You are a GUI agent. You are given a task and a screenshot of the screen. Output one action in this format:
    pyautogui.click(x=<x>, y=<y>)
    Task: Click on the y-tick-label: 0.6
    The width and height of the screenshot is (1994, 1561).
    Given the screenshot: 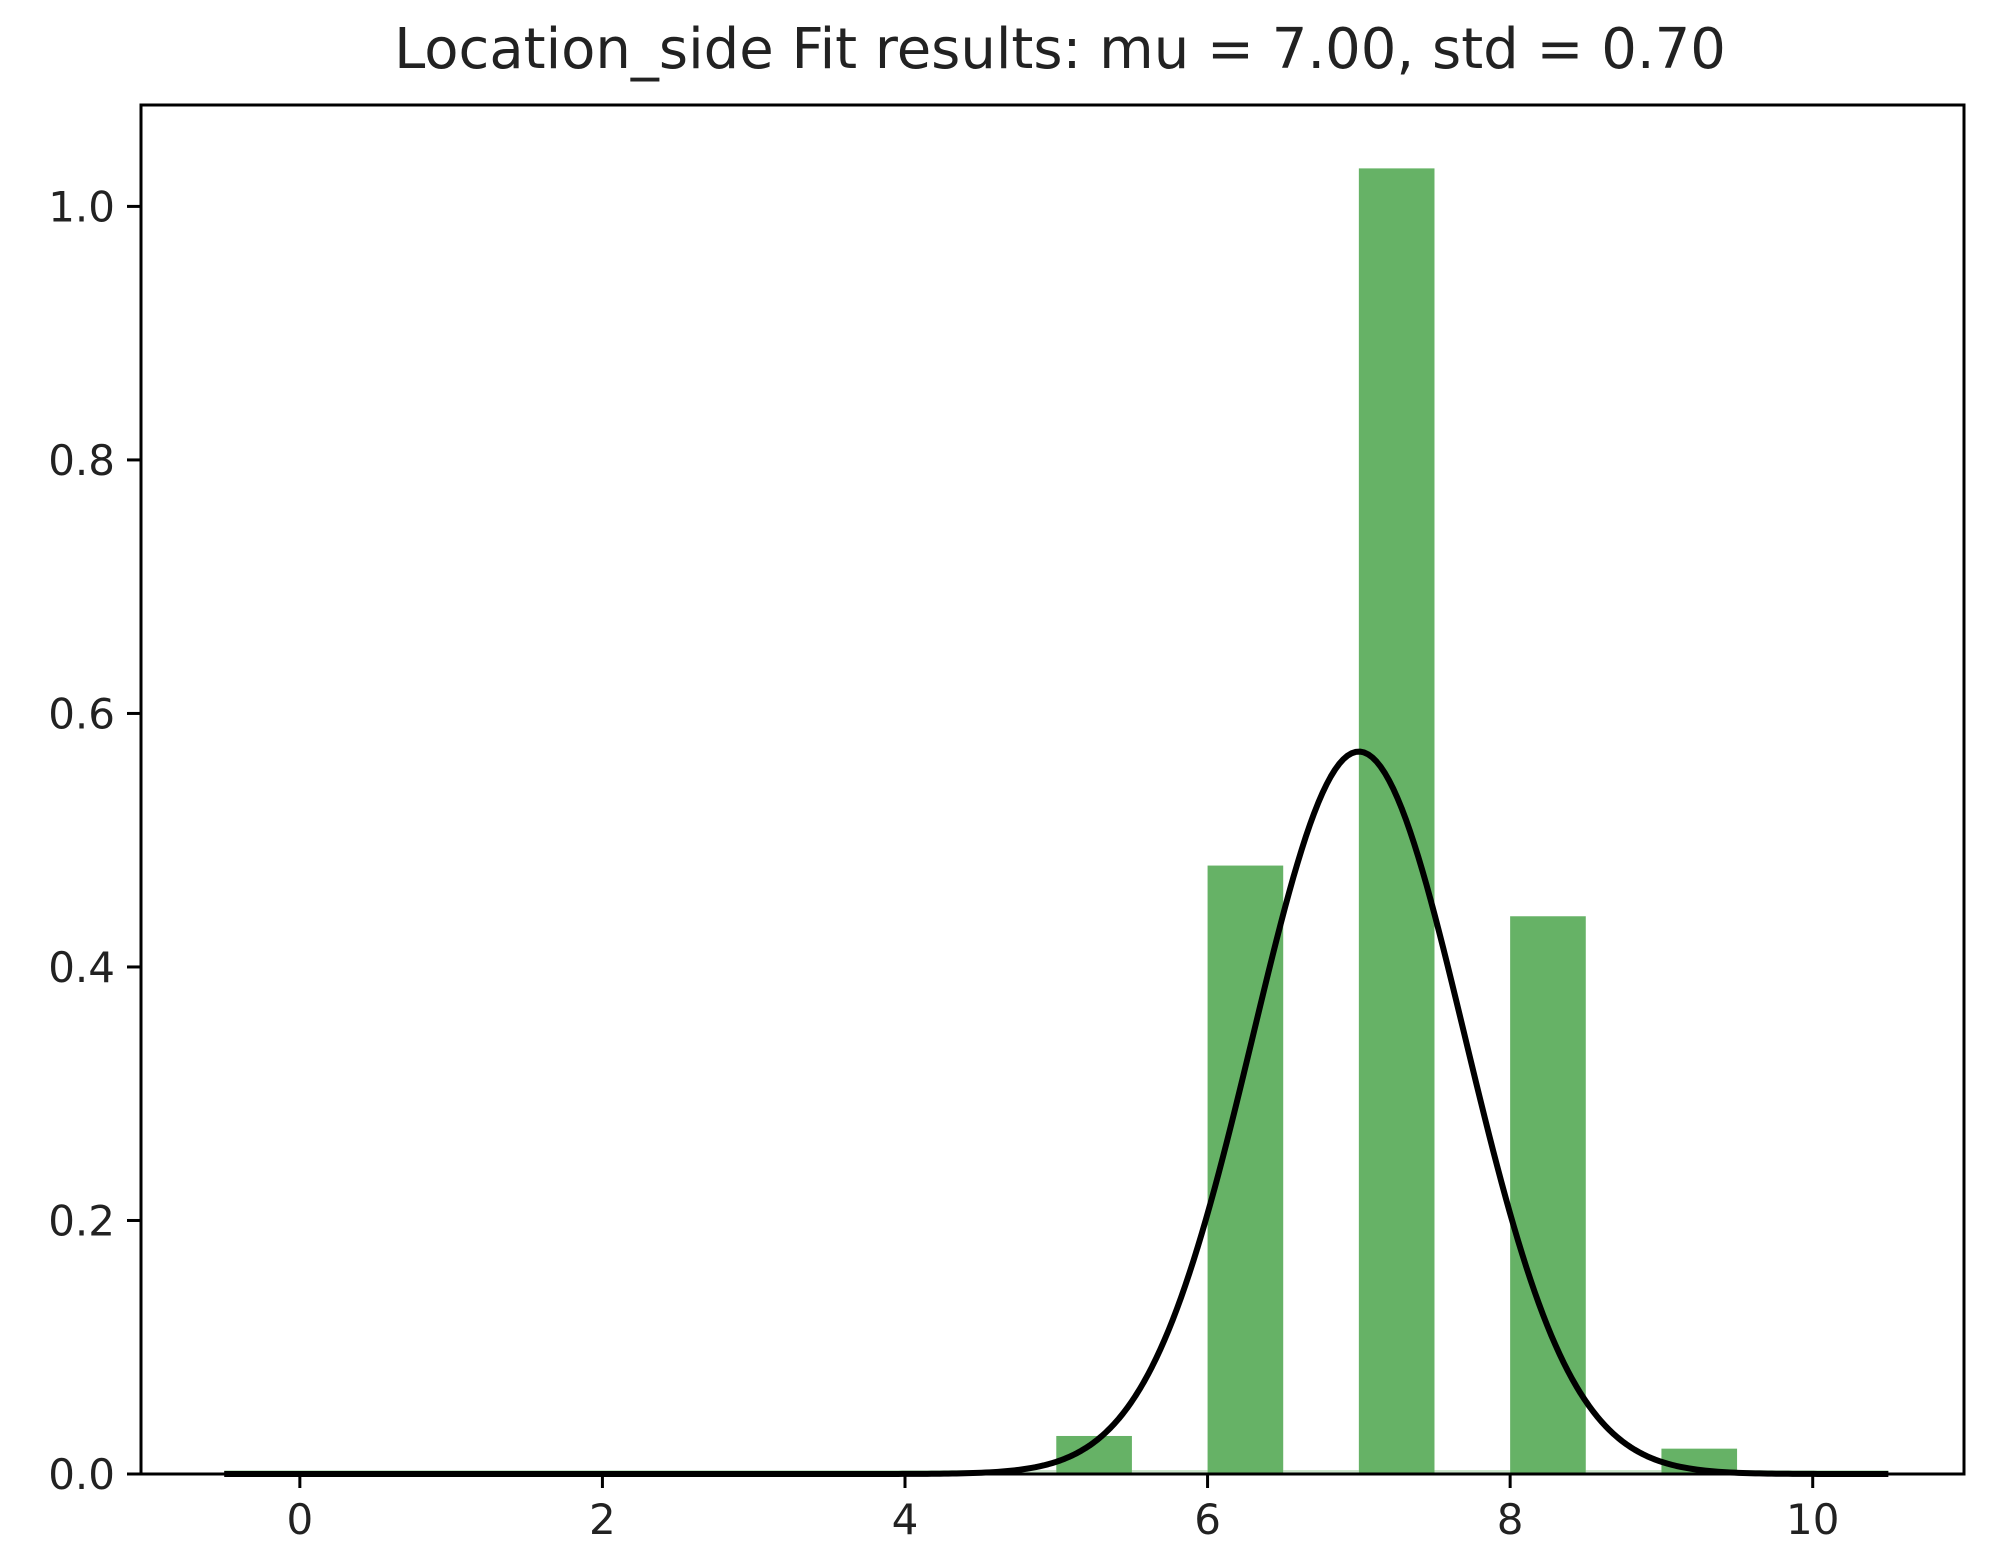 What is the action you would take?
    pyautogui.click(x=81, y=713)
    